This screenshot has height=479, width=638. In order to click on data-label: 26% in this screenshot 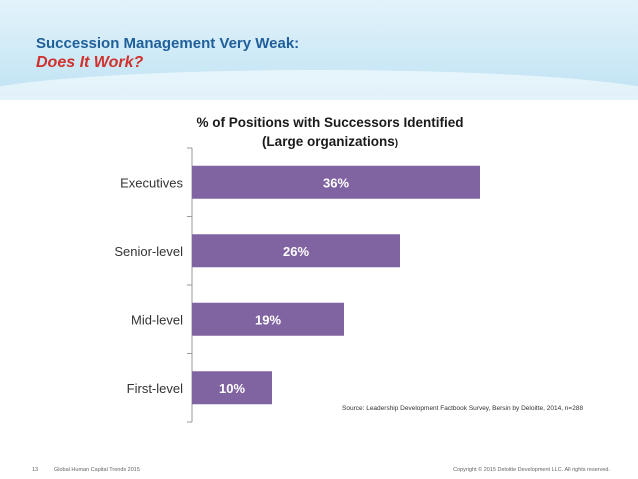, I will do `click(296, 251)`.